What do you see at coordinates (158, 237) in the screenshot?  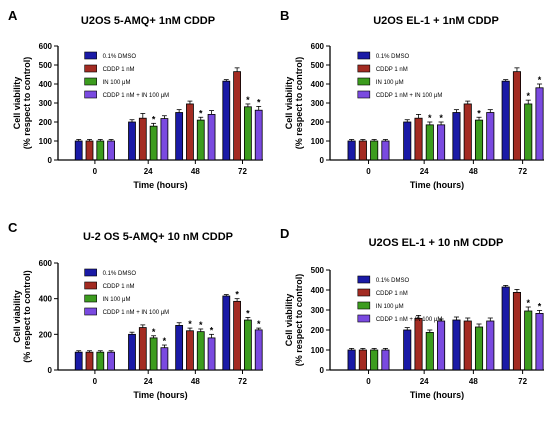 I see `chart-title: U-2 OS 5-AMQ+ 10 nM CDDP` at bounding box center [158, 237].